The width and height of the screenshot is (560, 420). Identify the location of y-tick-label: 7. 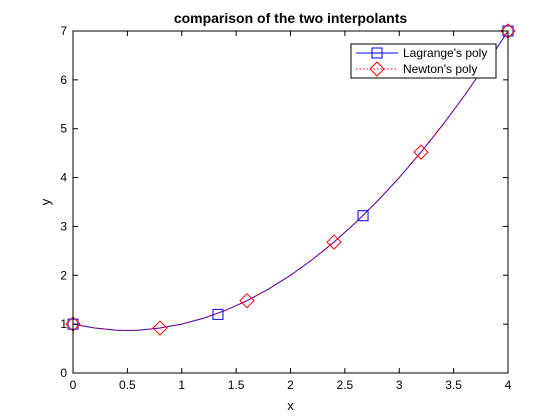
(63, 31).